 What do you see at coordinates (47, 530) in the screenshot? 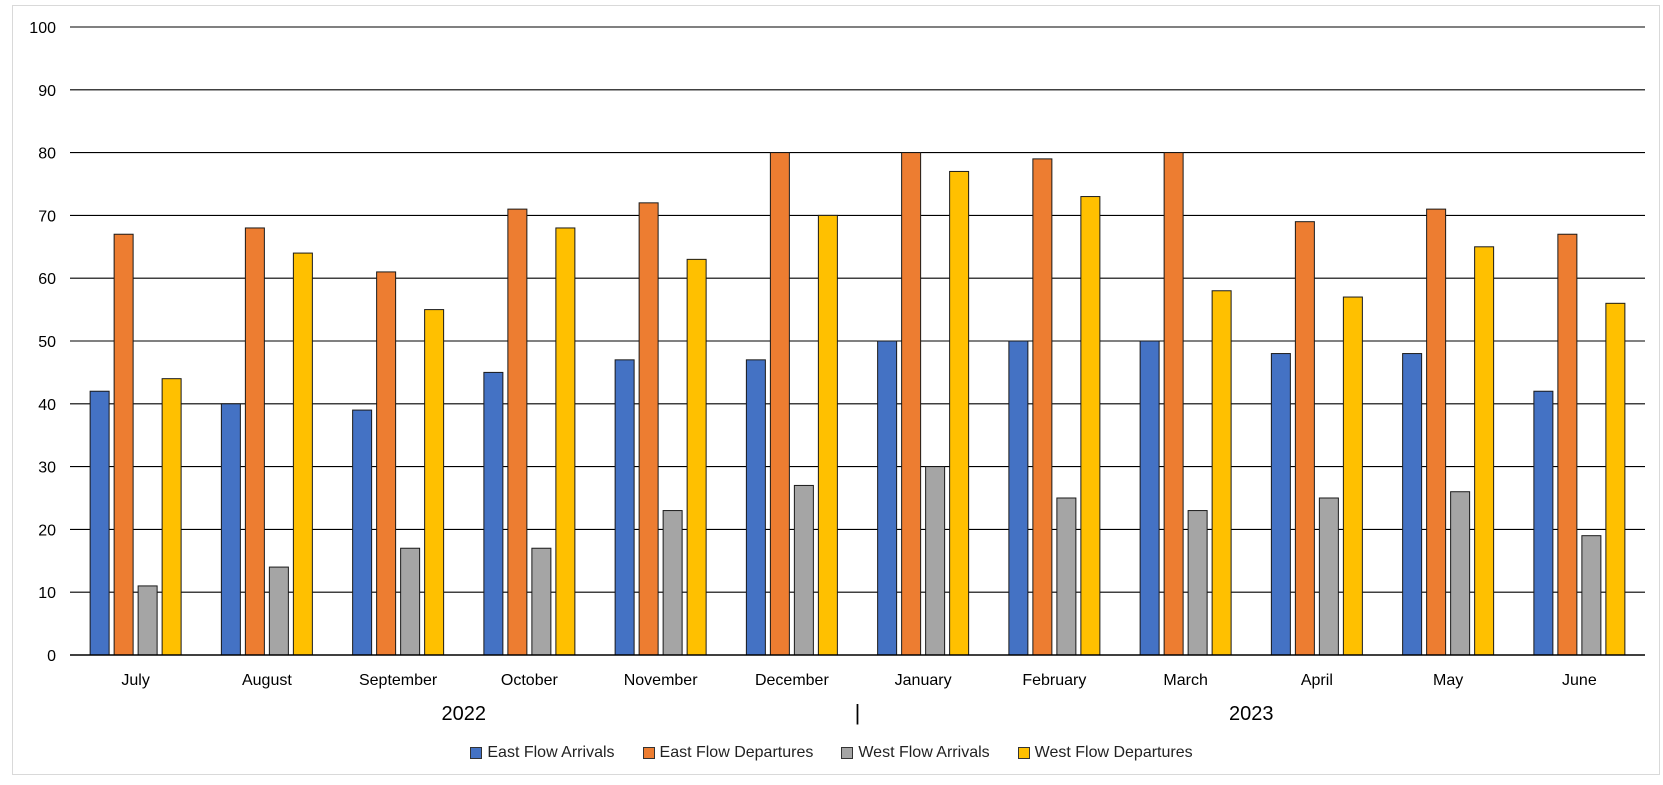
I see `y-tick-label: 20` at bounding box center [47, 530].